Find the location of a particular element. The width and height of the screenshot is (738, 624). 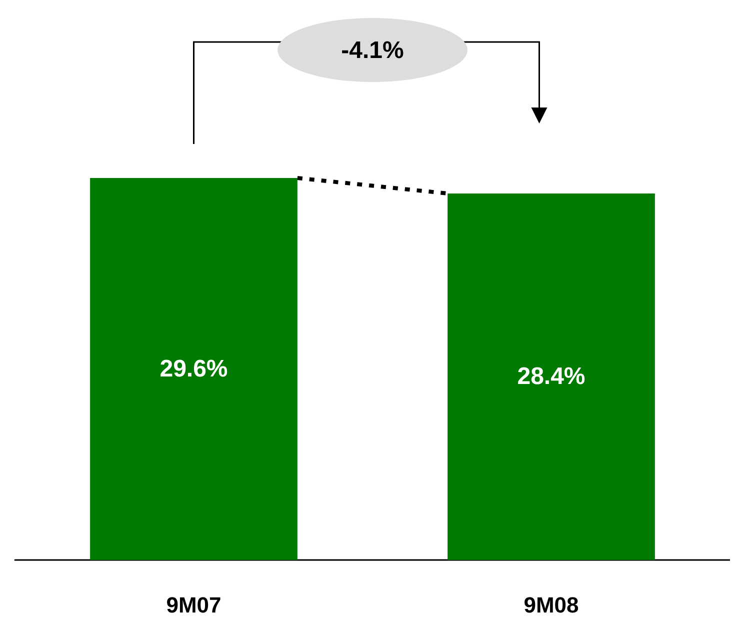

data-label: 28.4% is located at coordinates (551, 376).